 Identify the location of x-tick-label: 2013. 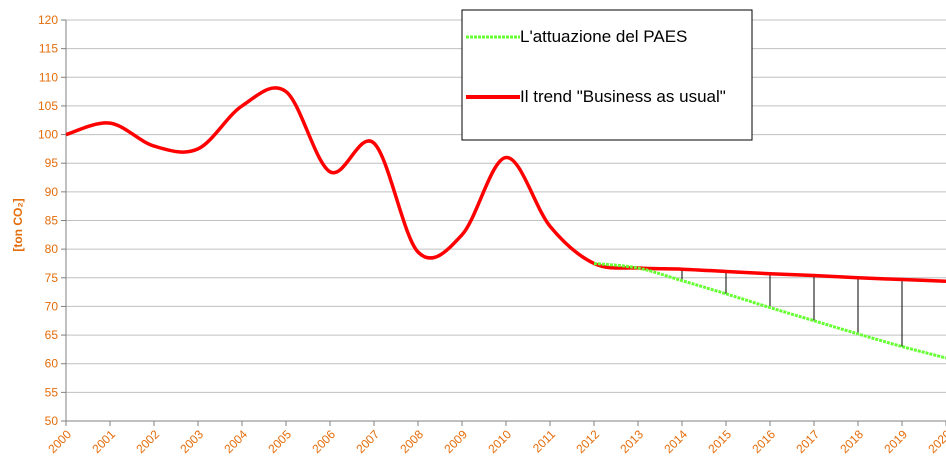
(631, 441).